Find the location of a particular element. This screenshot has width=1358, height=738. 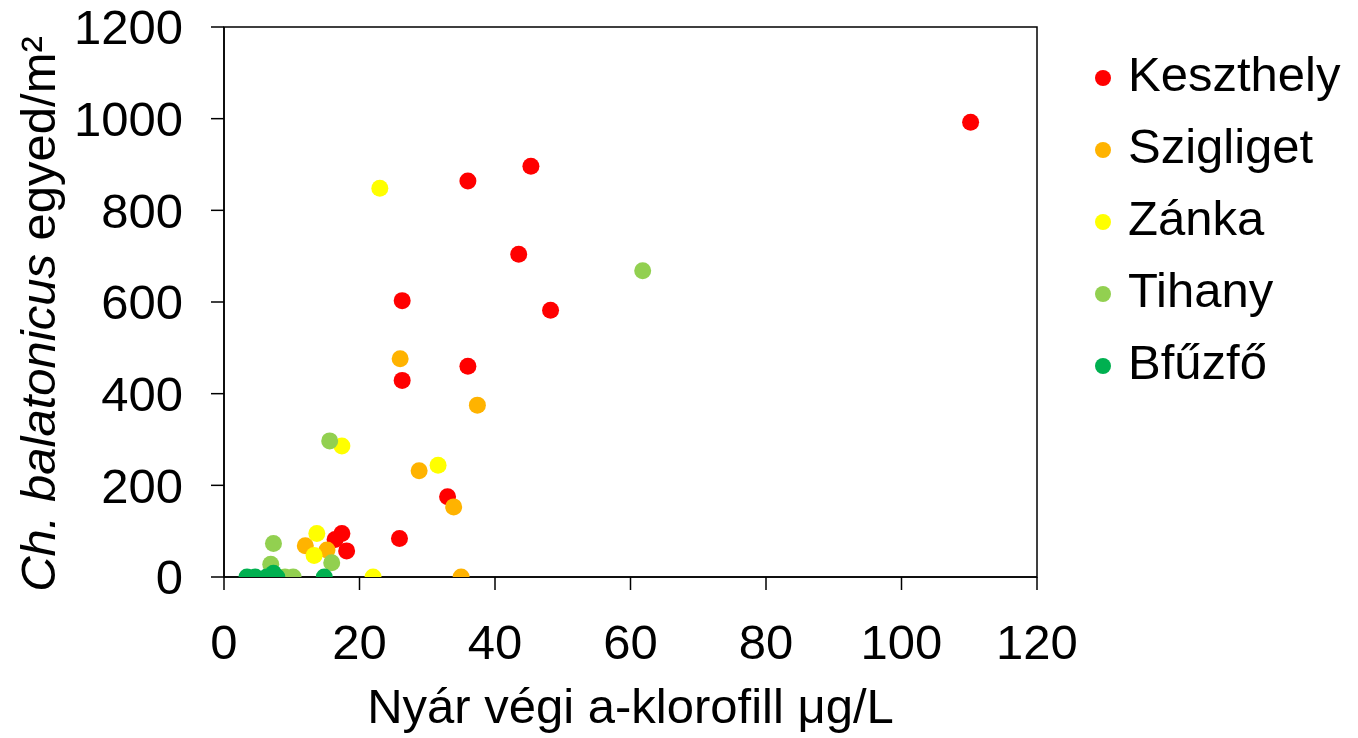

x-tick-label: 120 is located at coordinates (1037, 641).